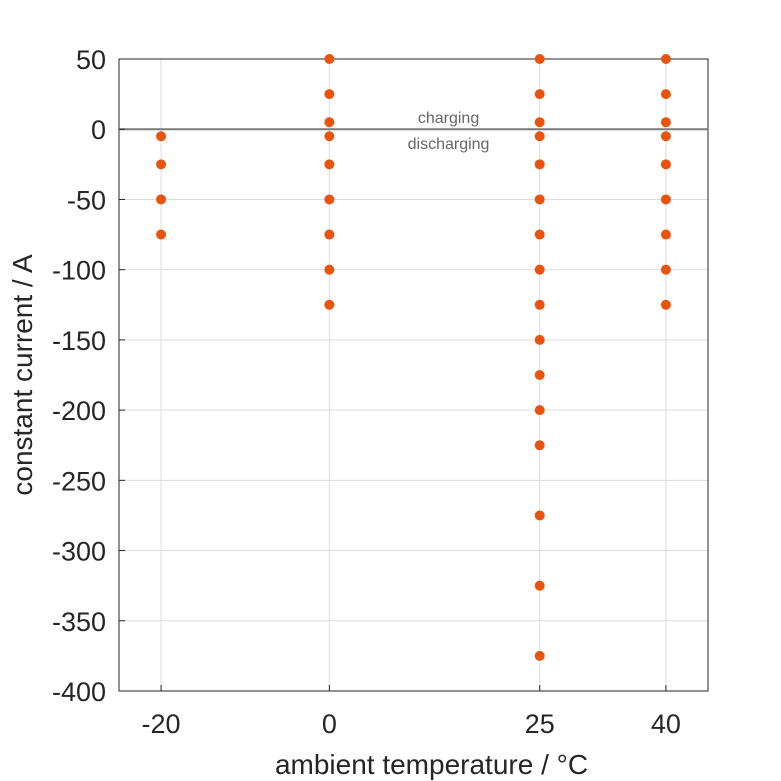 The width and height of the screenshot is (781, 781). What do you see at coordinates (98, 130) in the screenshot?
I see `y-tick-label: 0` at bounding box center [98, 130].